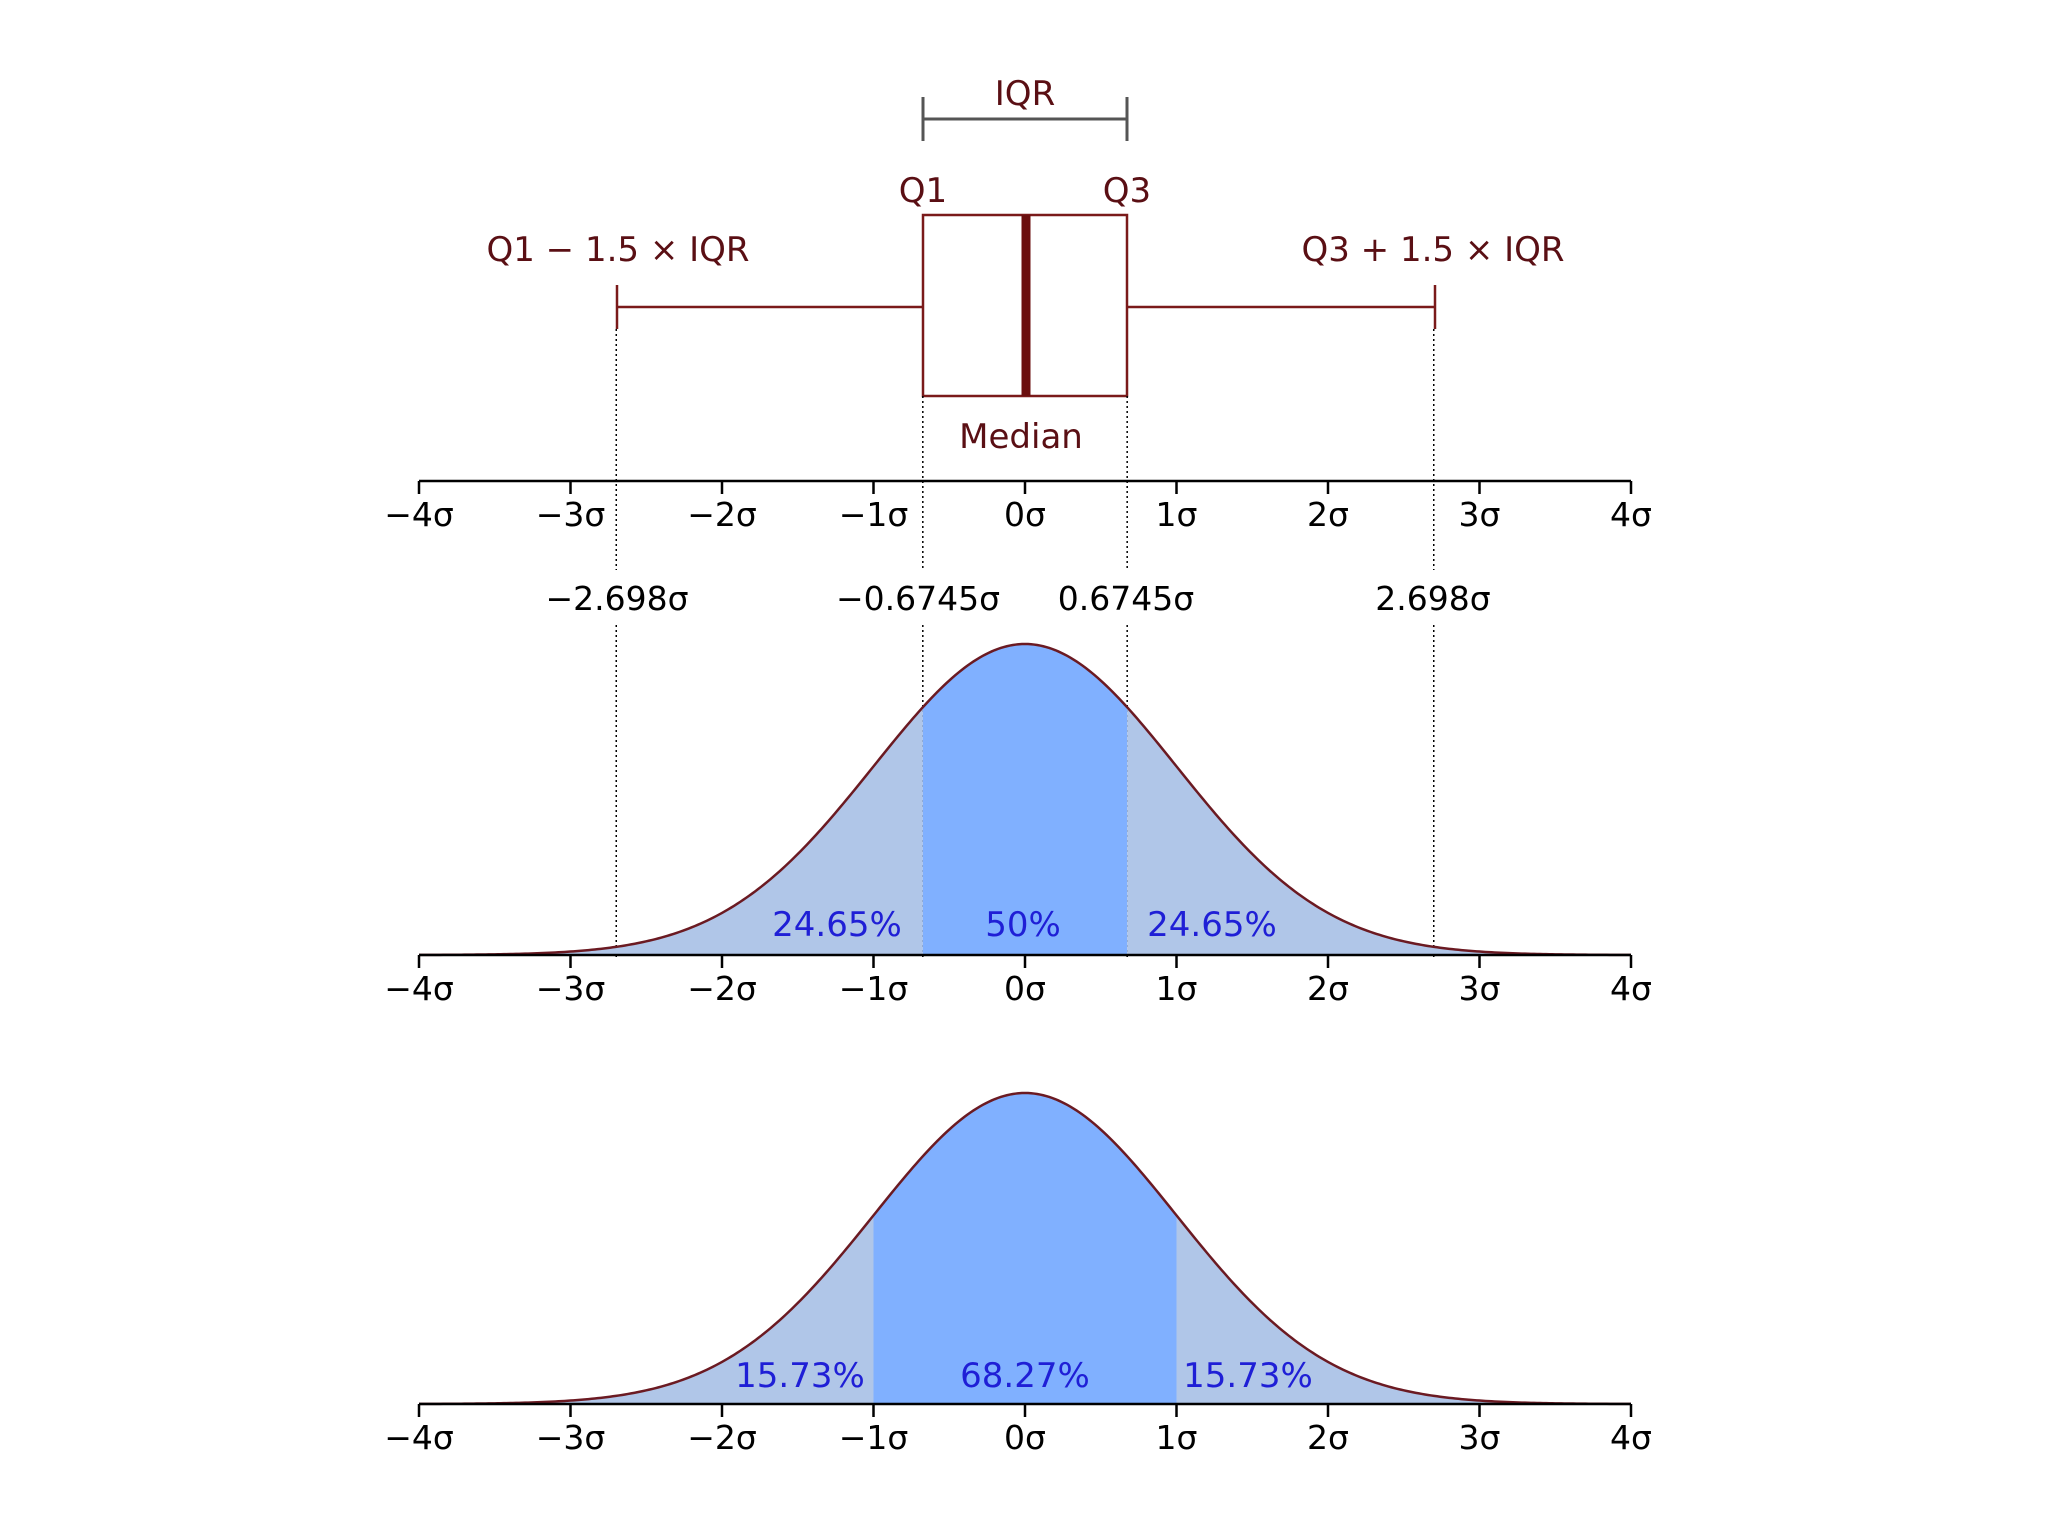 The height and width of the screenshot is (1536, 2048). I want to click on sigma-curve-tick-label: −1σ, so click(874, 1437).